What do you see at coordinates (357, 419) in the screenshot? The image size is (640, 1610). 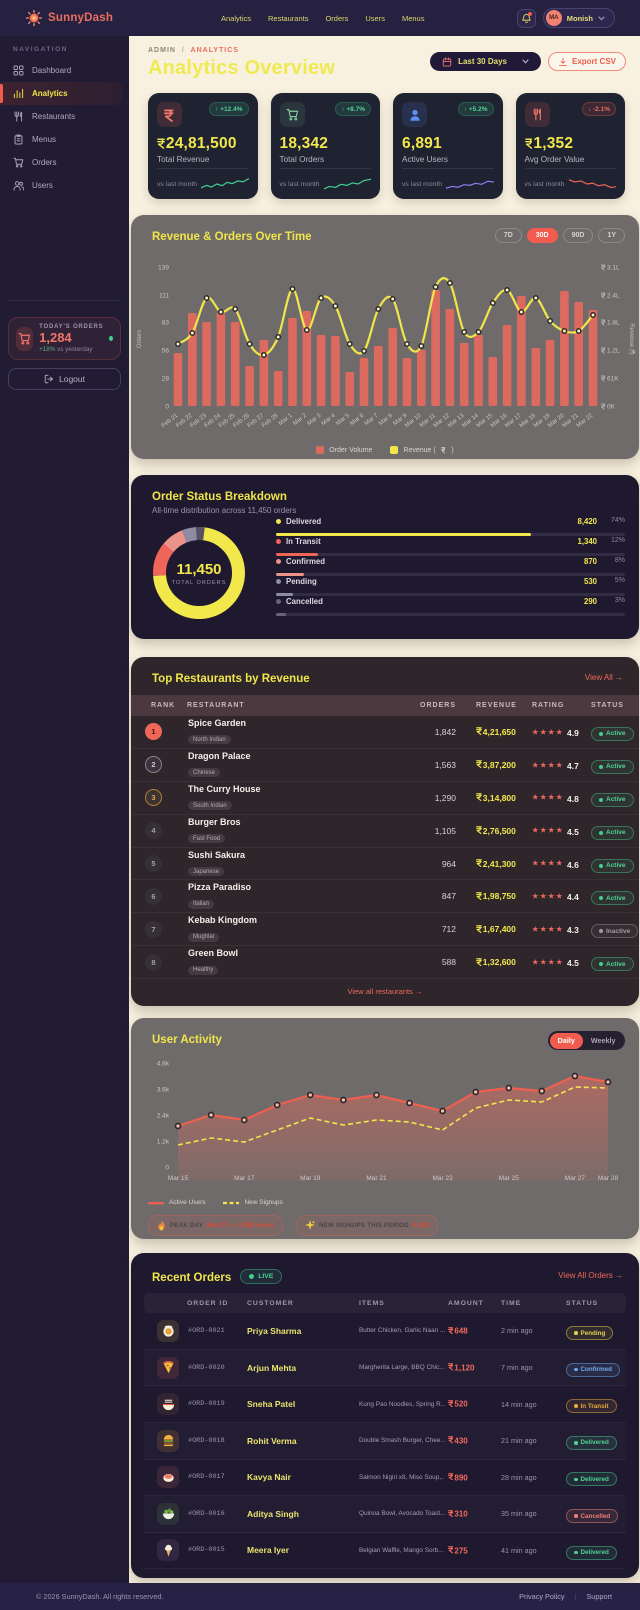 I see `svg-text: Mar 6` at bounding box center [357, 419].